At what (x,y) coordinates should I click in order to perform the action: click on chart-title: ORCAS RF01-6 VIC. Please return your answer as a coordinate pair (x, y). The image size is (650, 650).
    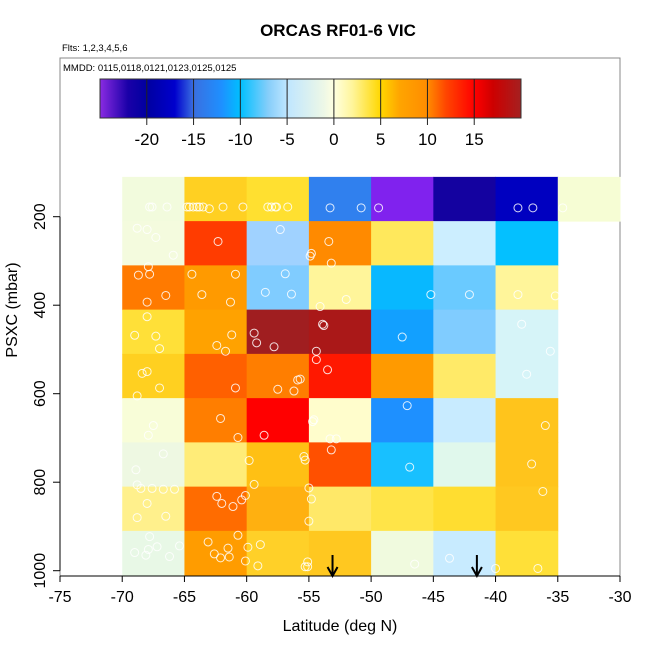
    Looking at the image, I should click on (338, 30).